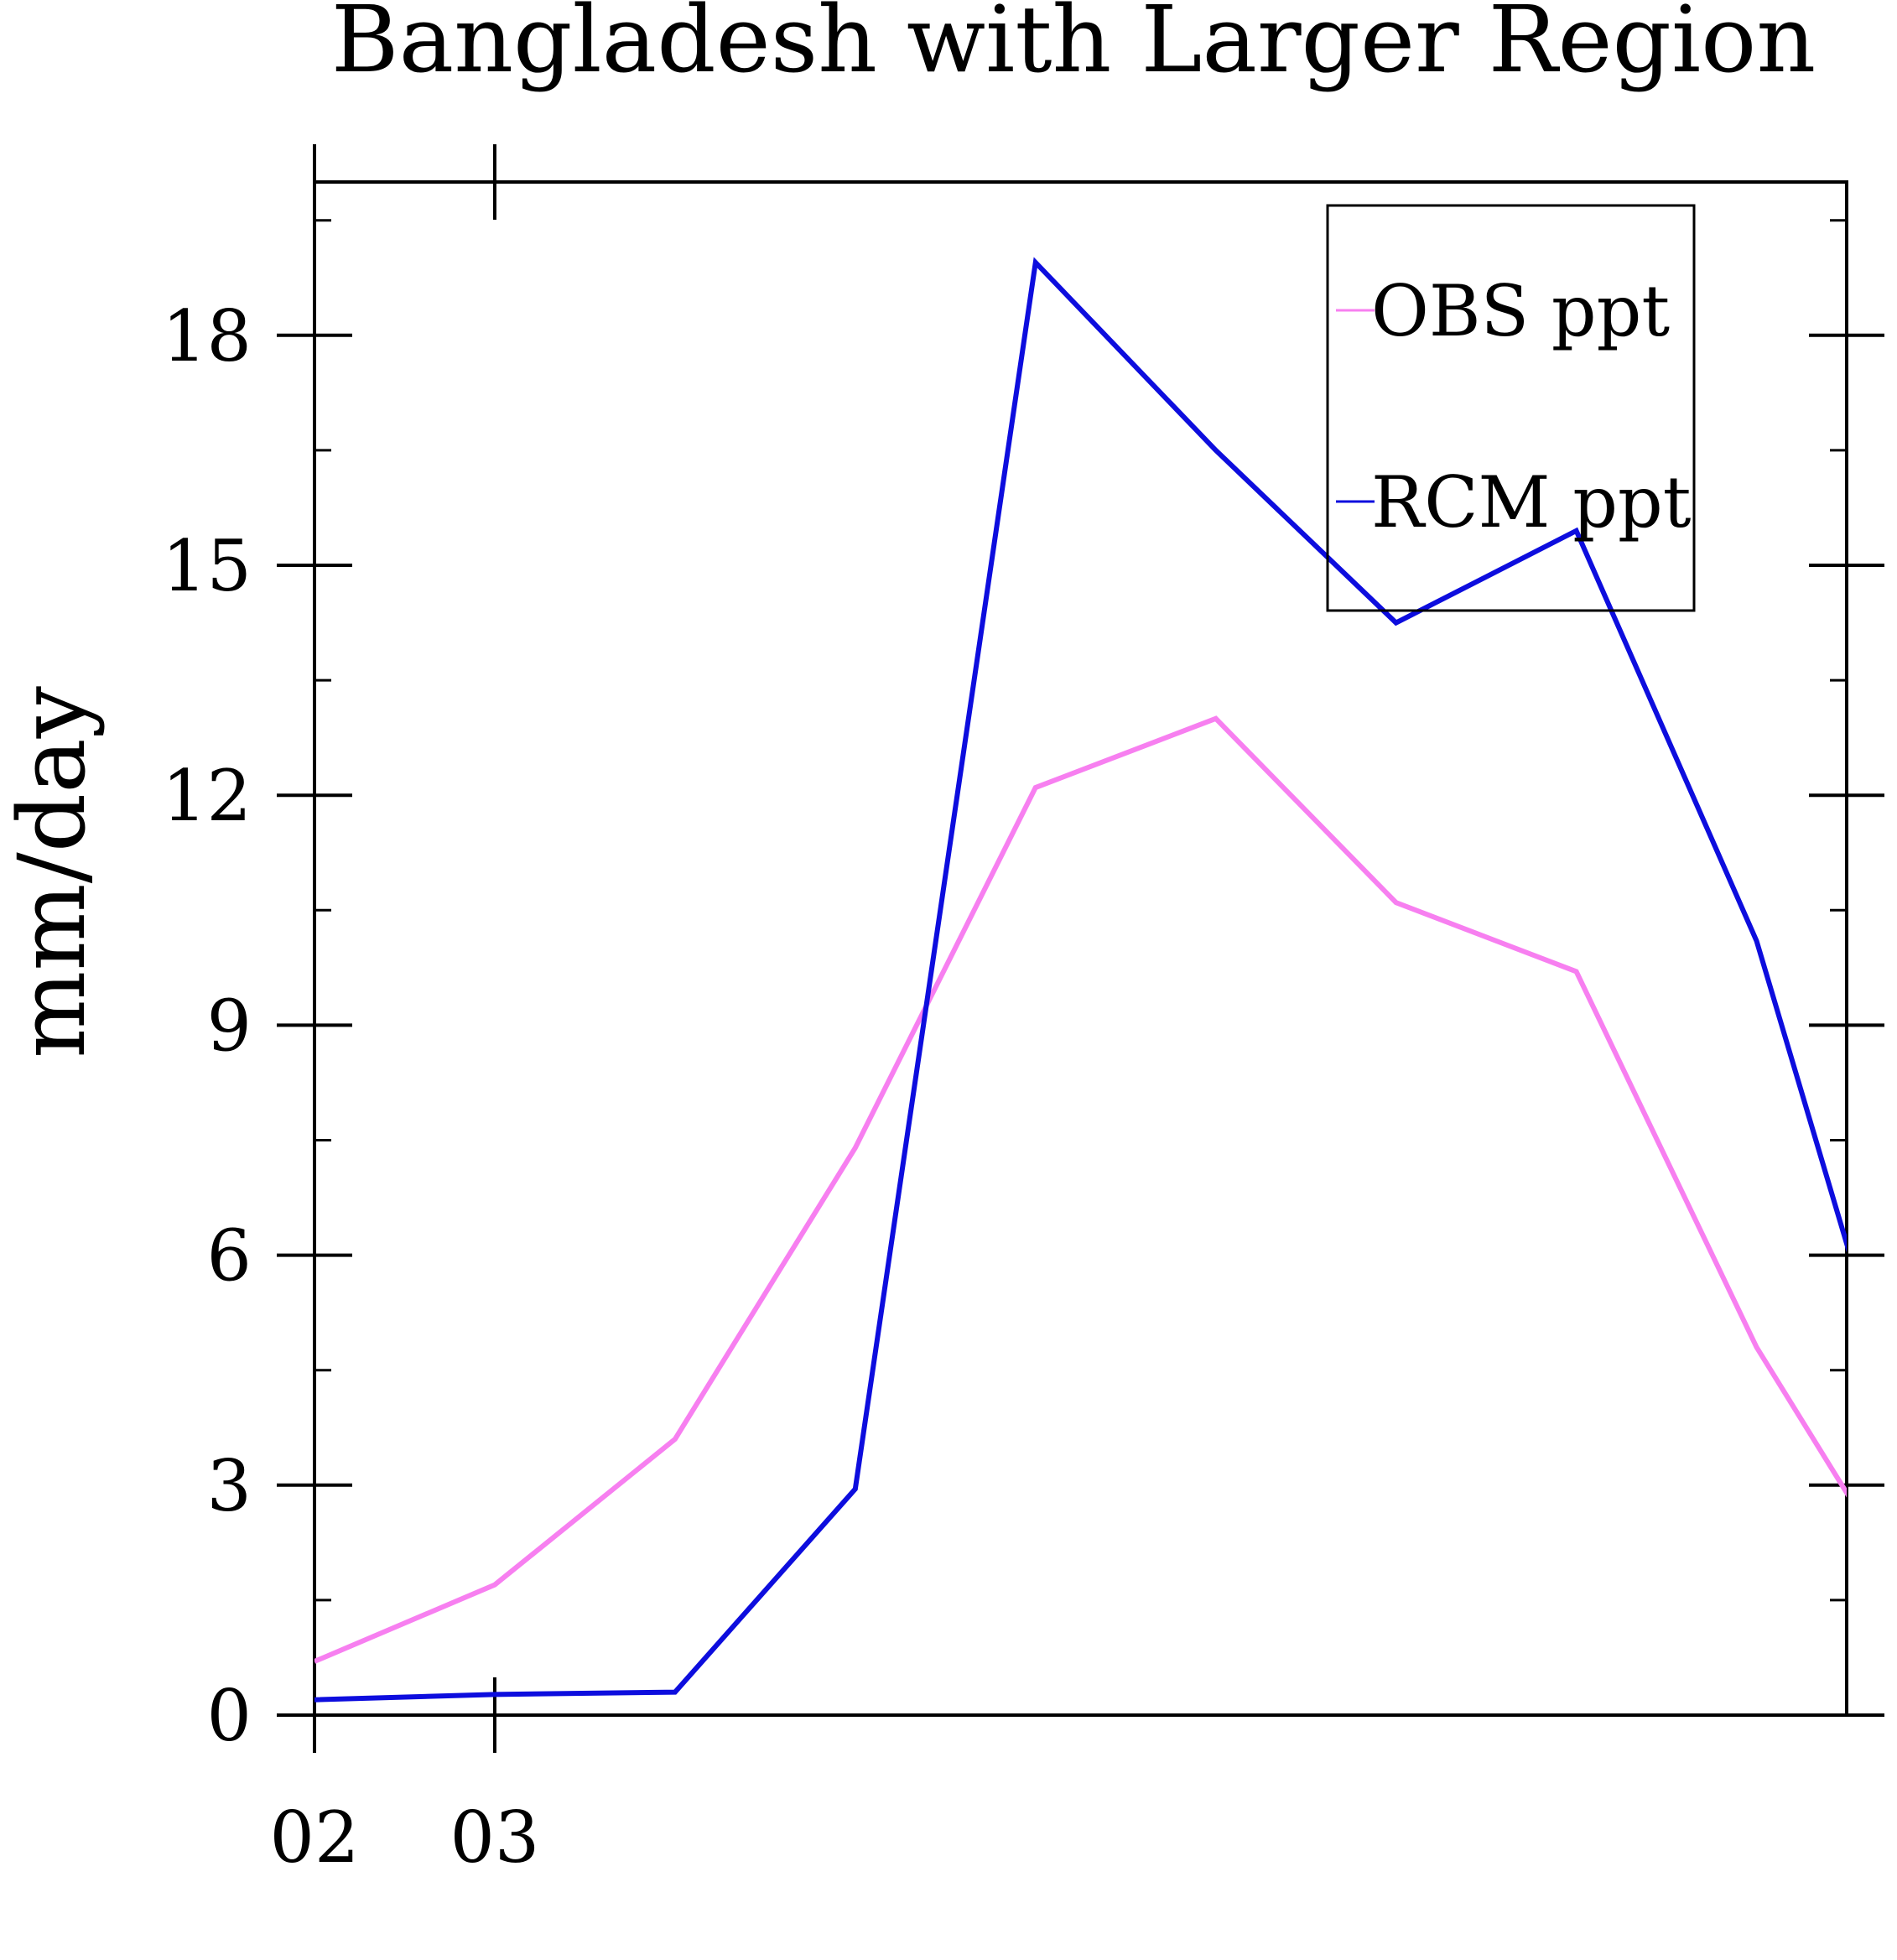  What do you see at coordinates (1511, 408) in the screenshot?
I see `legend-box` at bounding box center [1511, 408].